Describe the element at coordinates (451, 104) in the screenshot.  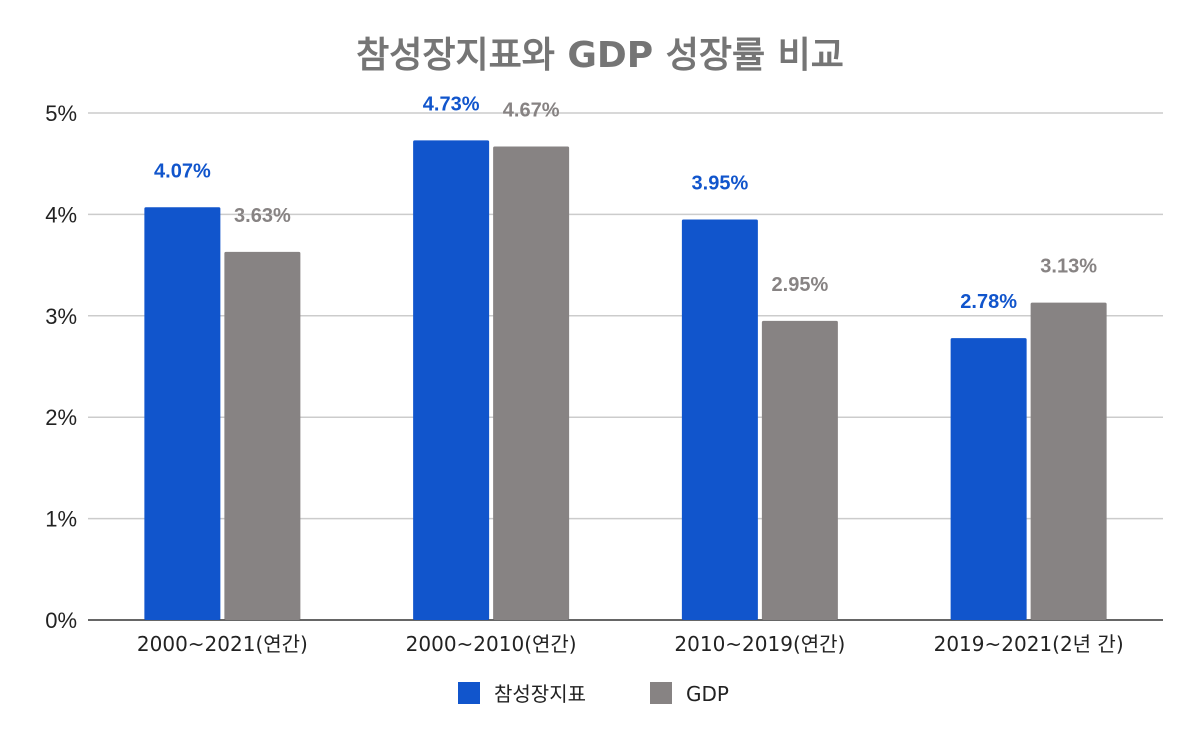
I see `data-label-참성장지표-1: 4.73%` at that location.